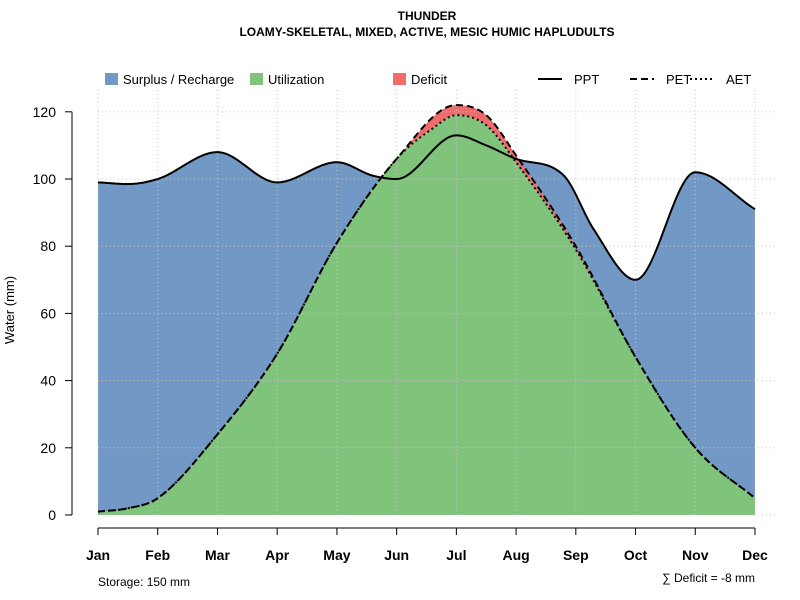 Image resolution: width=800 pixels, height=600 pixels. What do you see at coordinates (396, 555) in the screenshot?
I see `x-tick-label-jun: Jun` at bounding box center [396, 555].